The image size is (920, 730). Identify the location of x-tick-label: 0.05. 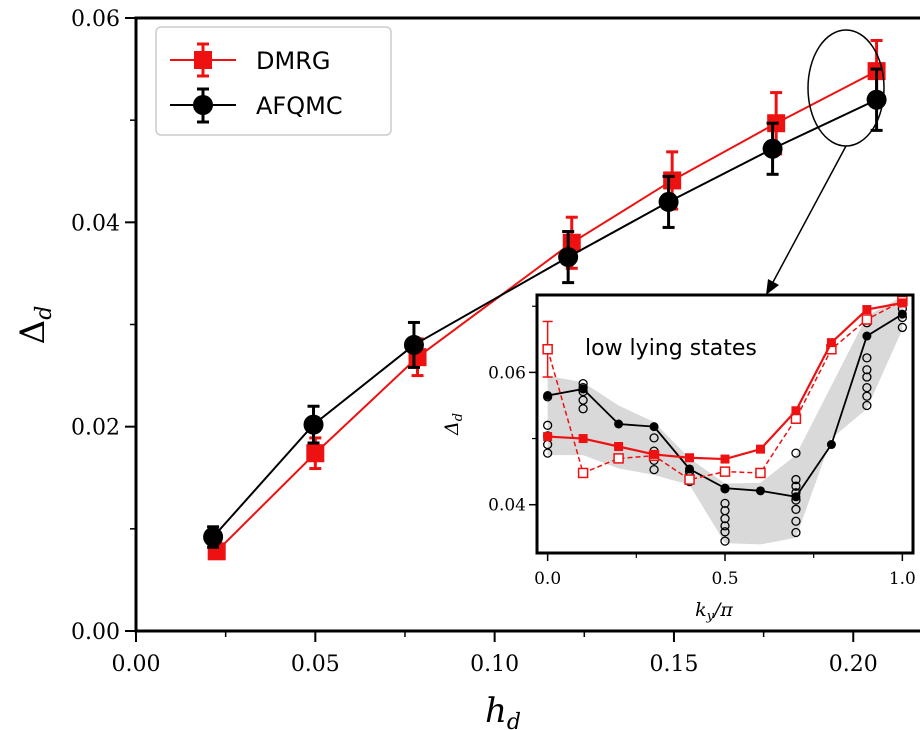
(315, 664).